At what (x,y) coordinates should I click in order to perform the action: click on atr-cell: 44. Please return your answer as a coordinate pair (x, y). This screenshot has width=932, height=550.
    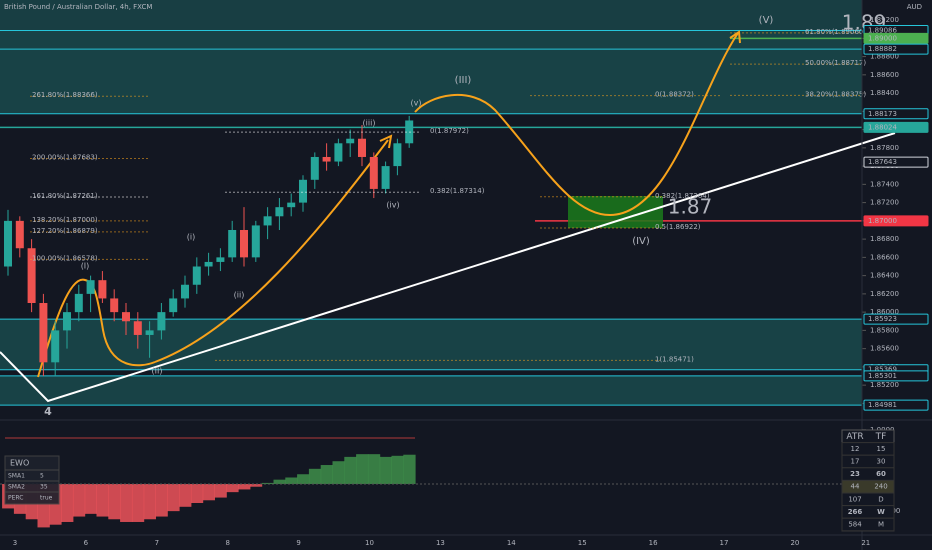
    Looking at the image, I should click on (855, 487).